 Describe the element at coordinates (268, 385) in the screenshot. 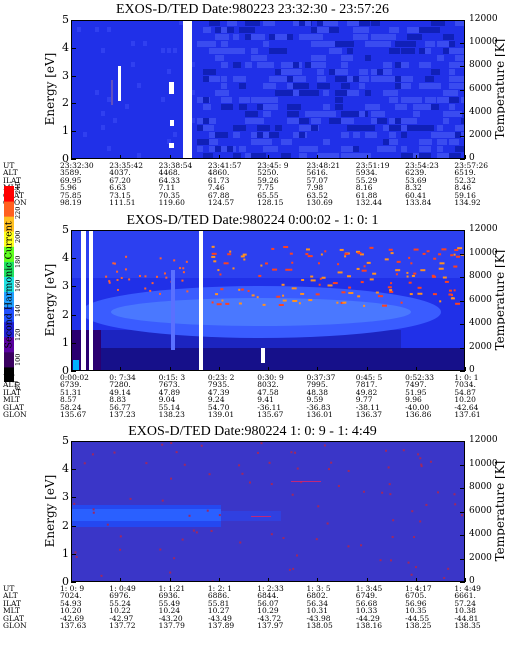

I see `eph-cell: 8032.` at that location.